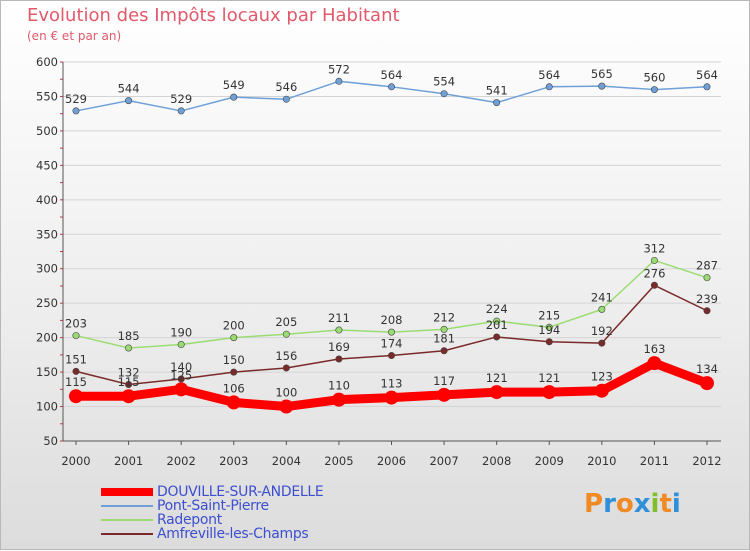  What do you see at coordinates (706, 461) in the screenshot?
I see `x-tick-label: 2012` at bounding box center [706, 461].